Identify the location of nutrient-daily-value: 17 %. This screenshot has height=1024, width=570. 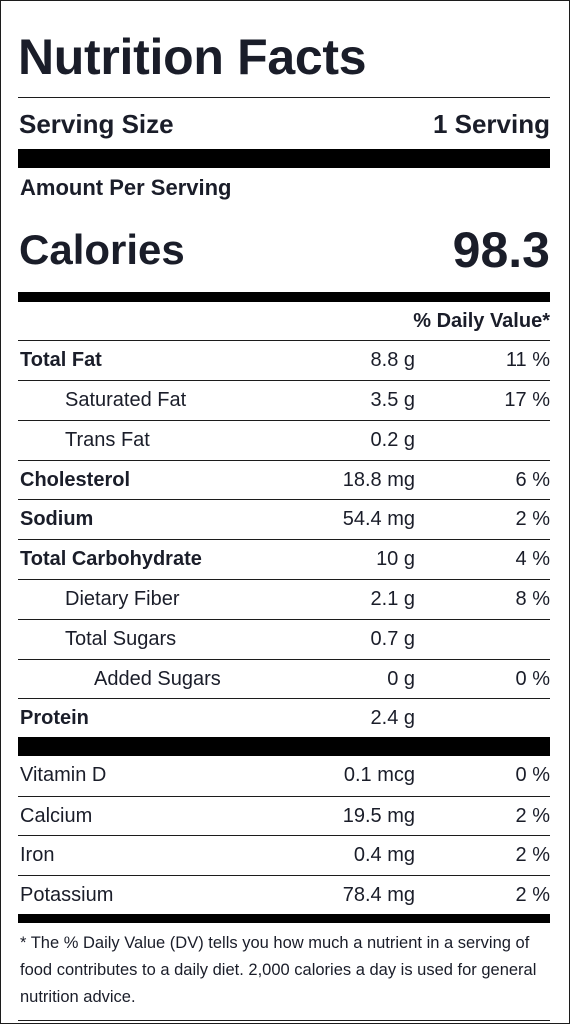
(527, 400).